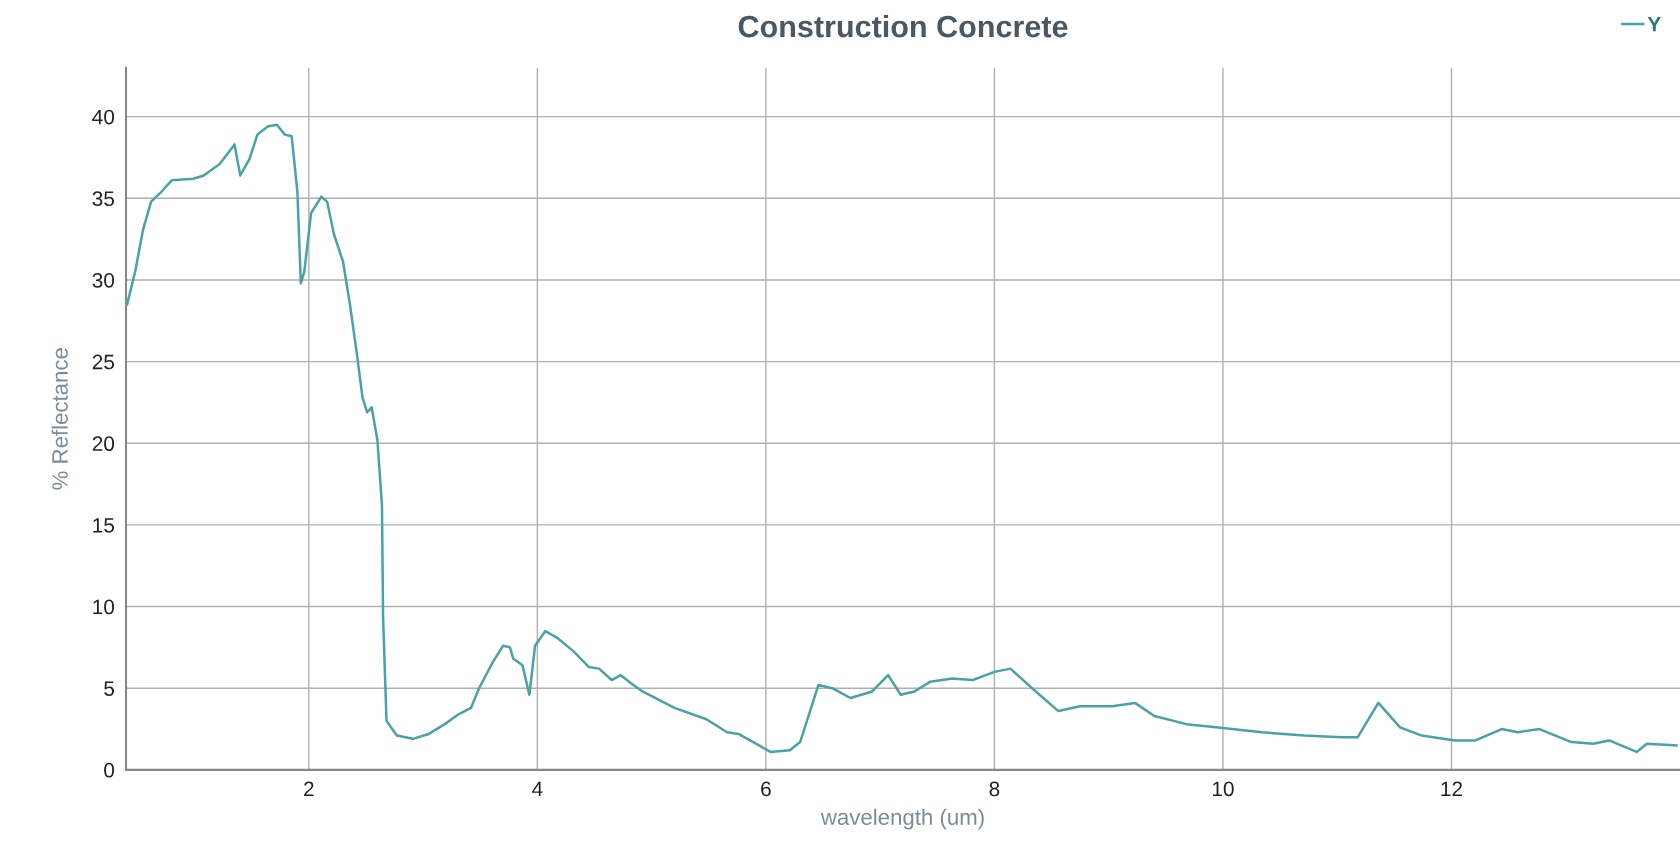 This screenshot has width=1680, height=846. I want to click on x-tick-label: 6, so click(766, 789).